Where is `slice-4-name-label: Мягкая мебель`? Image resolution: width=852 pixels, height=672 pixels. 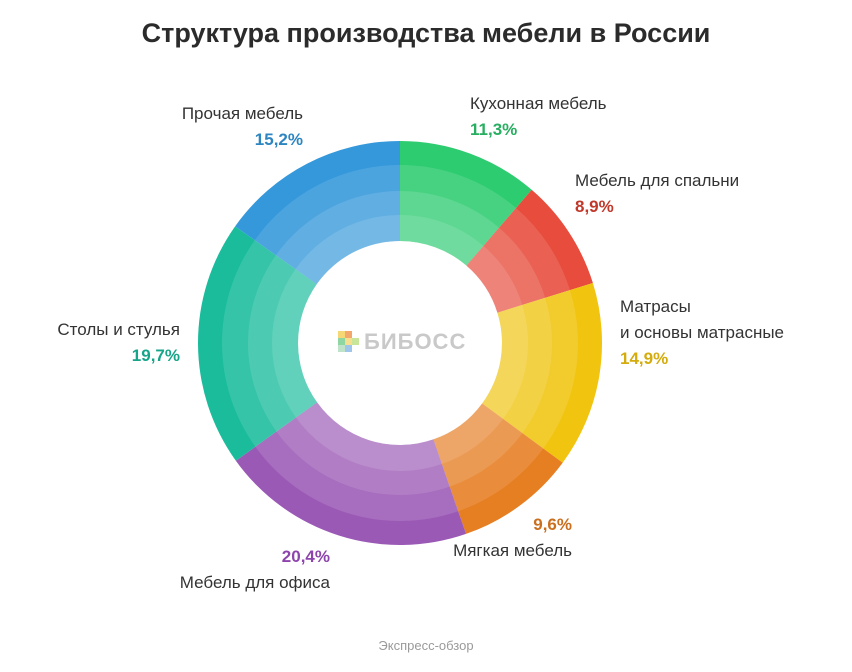 slice-4-name-label: Мягкая мебель is located at coordinates (512, 550).